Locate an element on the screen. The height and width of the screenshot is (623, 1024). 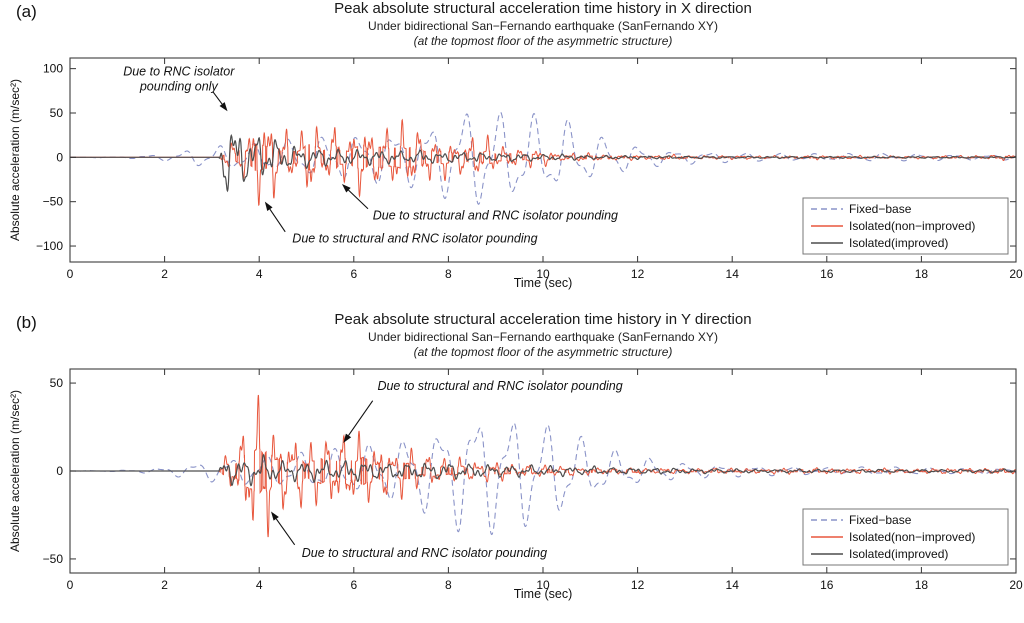
svg-text: −100 is located at coordinates (49, 246).